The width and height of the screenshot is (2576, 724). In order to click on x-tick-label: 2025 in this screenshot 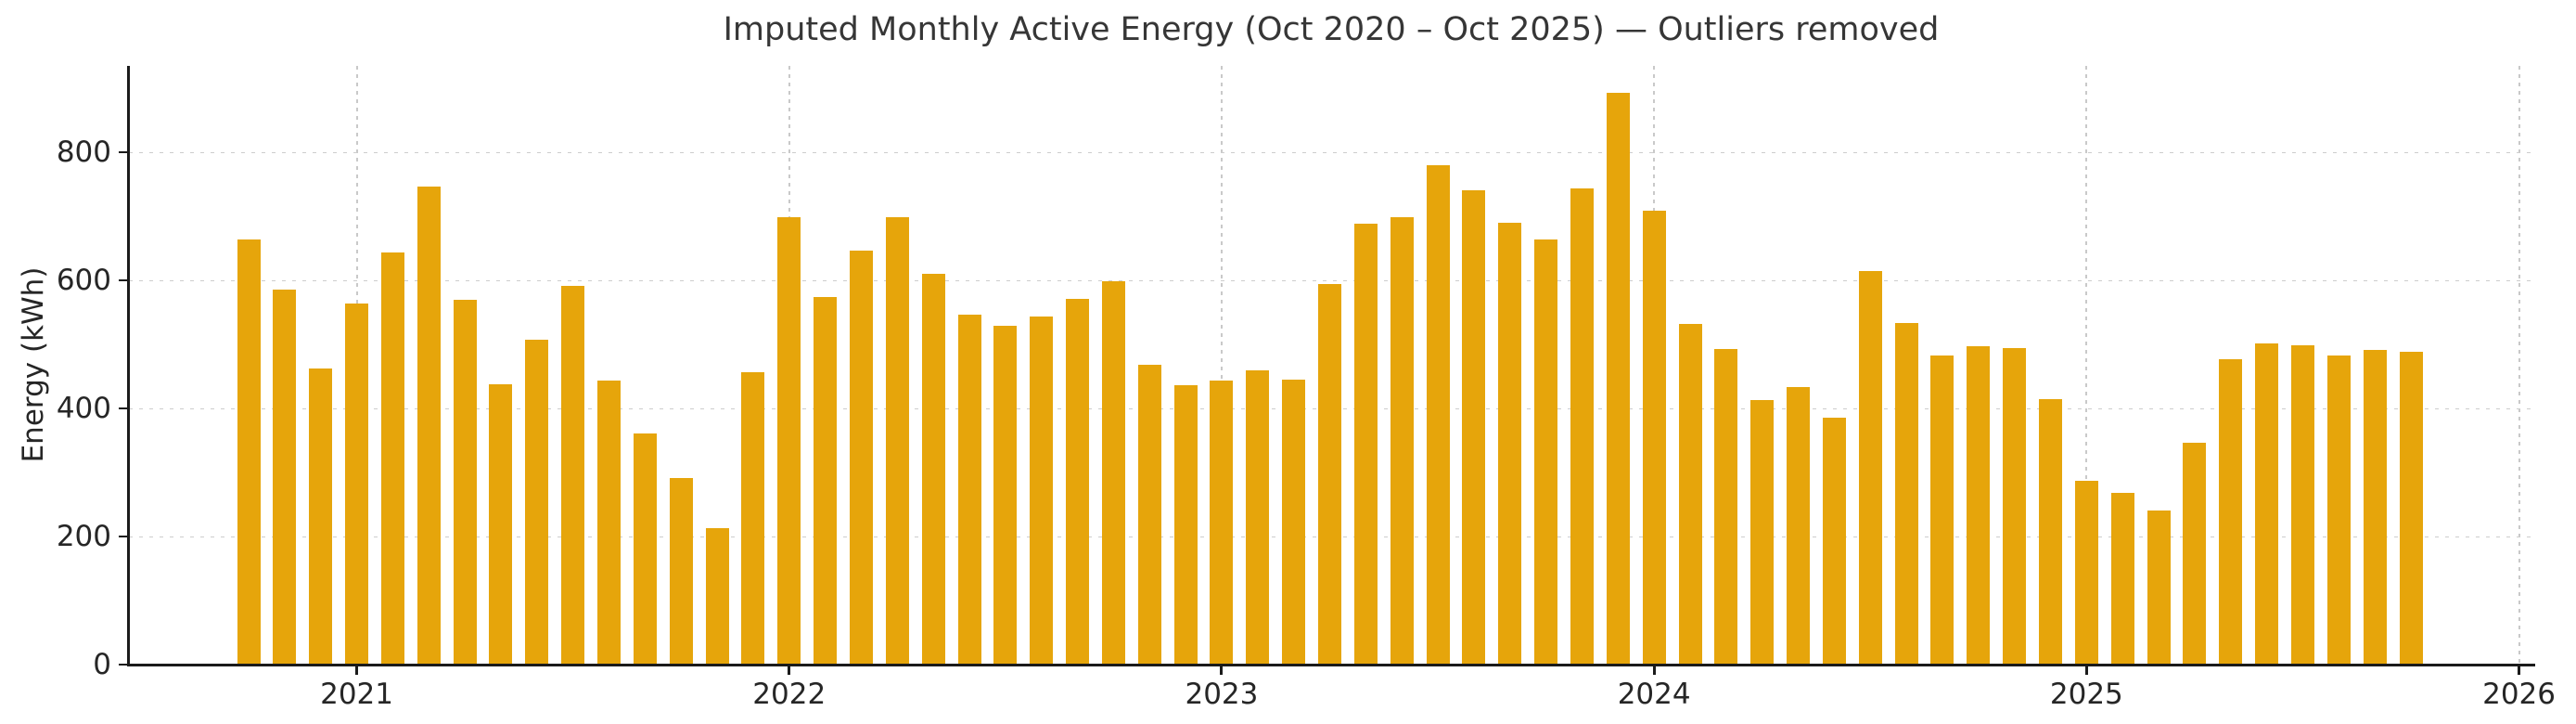, I will do `click(2086, 694)`.